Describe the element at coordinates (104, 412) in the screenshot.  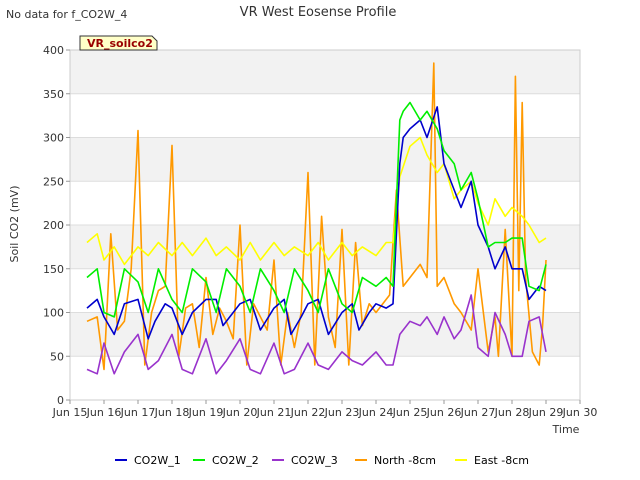
I see `x-tick-label: Jun 16` at that location.